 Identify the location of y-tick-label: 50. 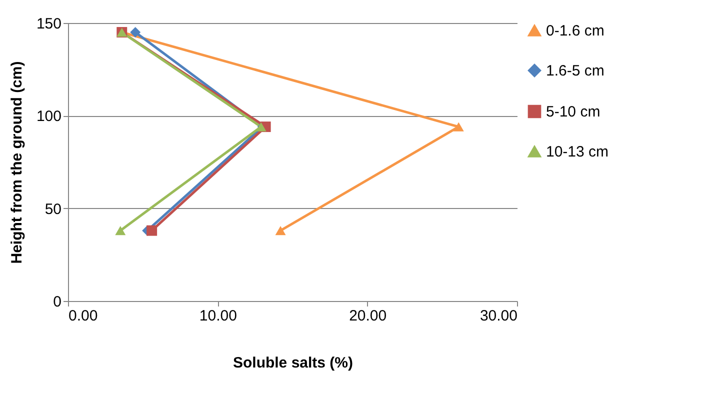
(53, 209).